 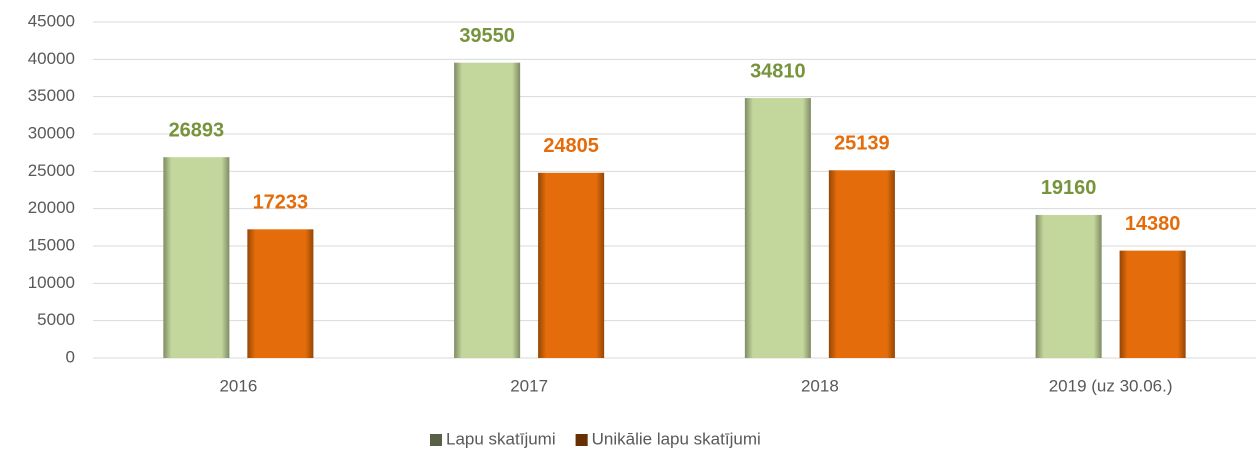 I want to click on x-tick-label: 2016, so click(x=238, y=385).